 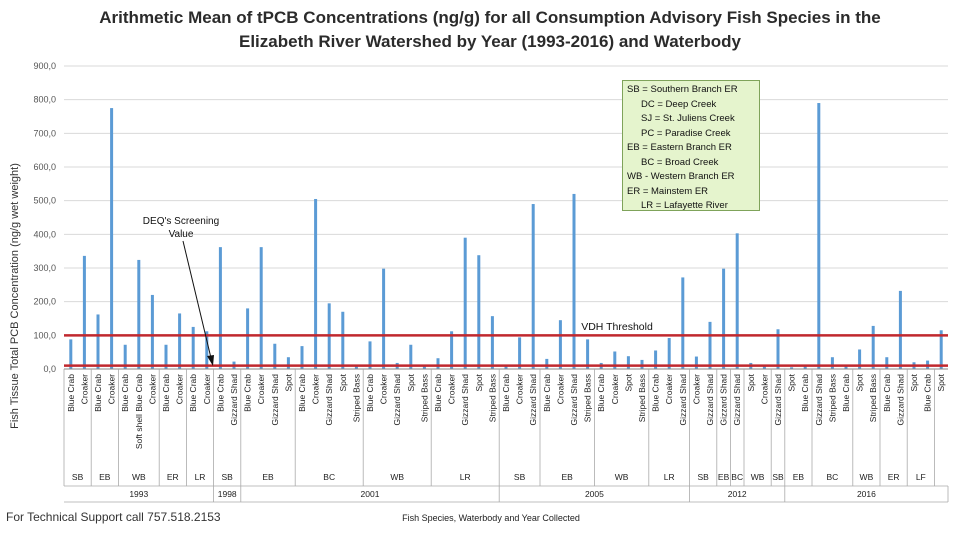 I want to click on y-tick-label: 600,0, so click(x=44, y=167).